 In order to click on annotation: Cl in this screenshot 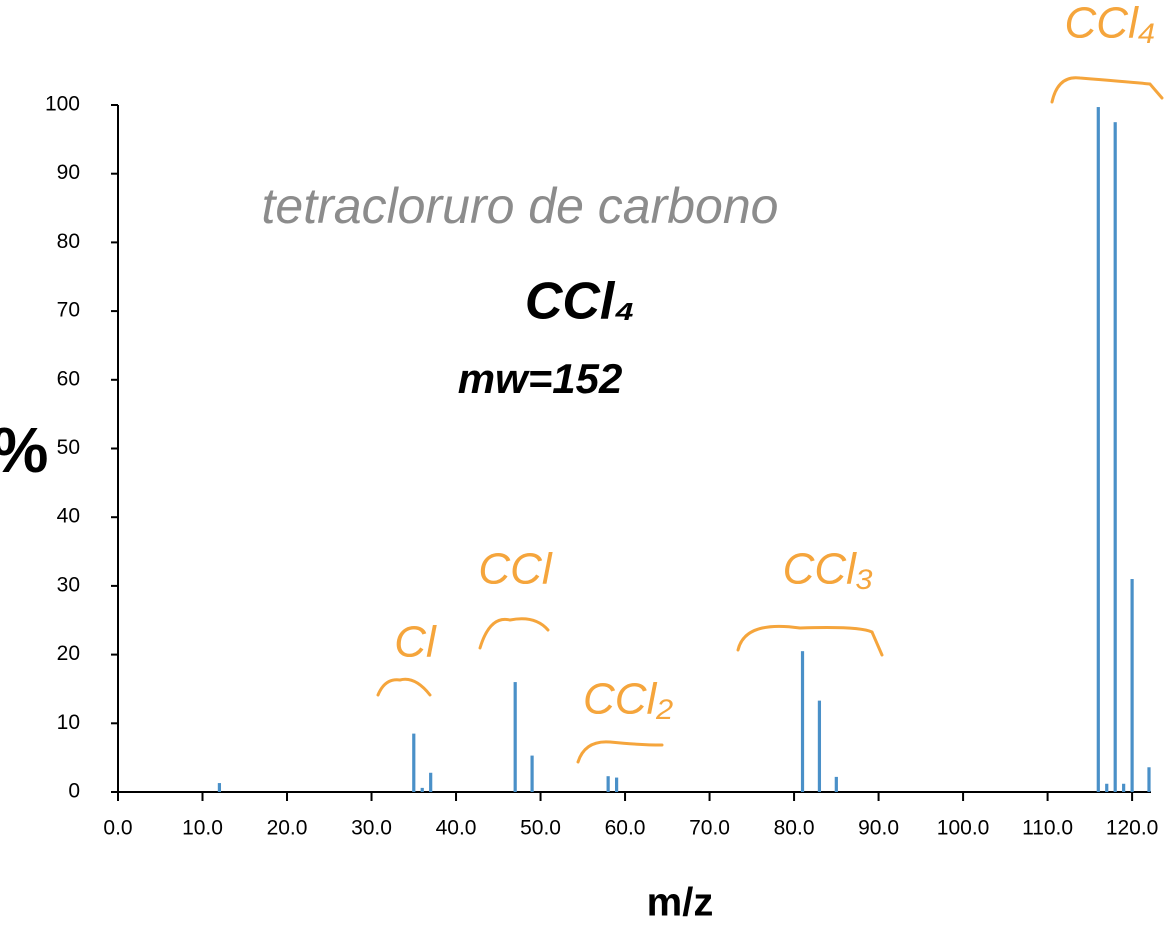, I will do `click(415, 642)`.